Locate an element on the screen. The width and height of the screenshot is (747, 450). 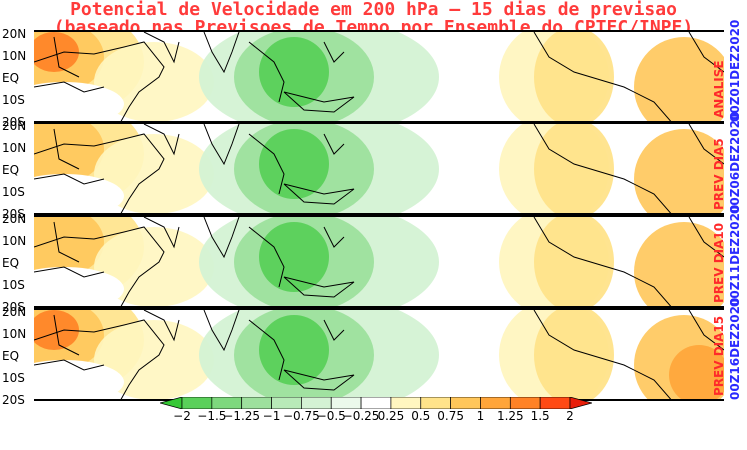
shade-atlantic-strong is located at coordinates (696, 372).